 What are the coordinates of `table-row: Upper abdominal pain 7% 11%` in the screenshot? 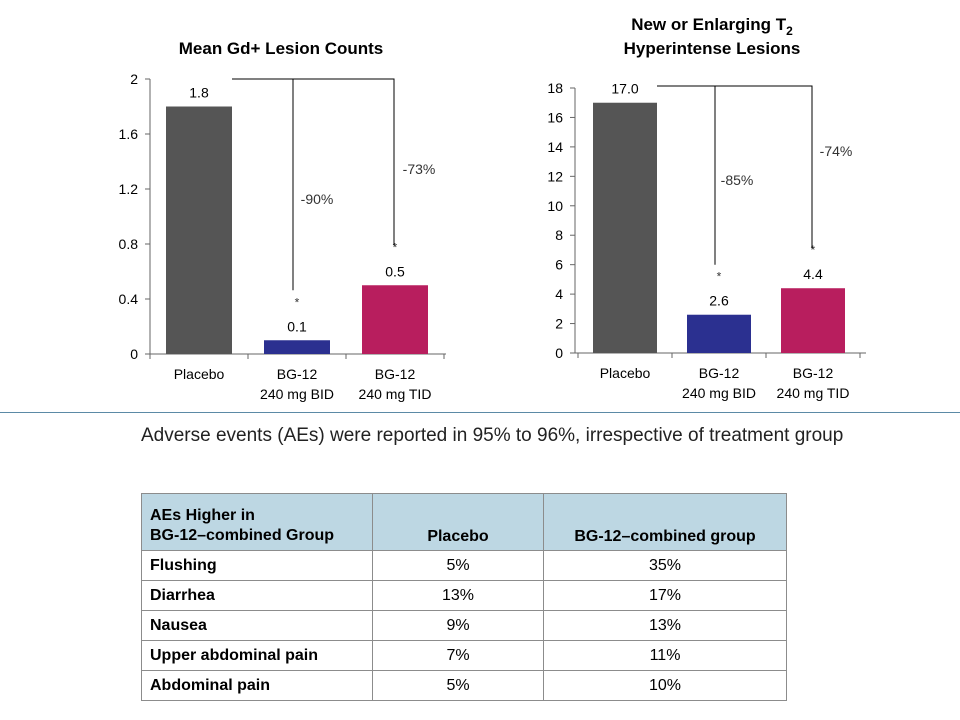 It's located at (464, 655).